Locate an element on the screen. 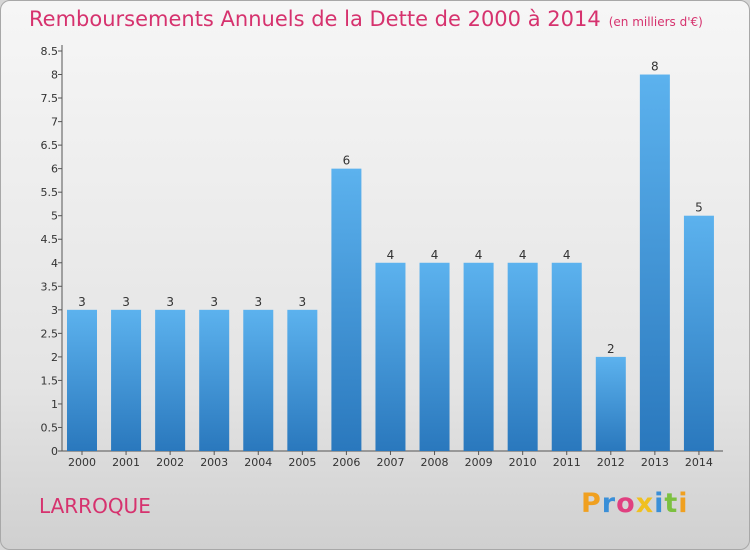  x-tick-label: 2001 is located at coordinates (126, 462).